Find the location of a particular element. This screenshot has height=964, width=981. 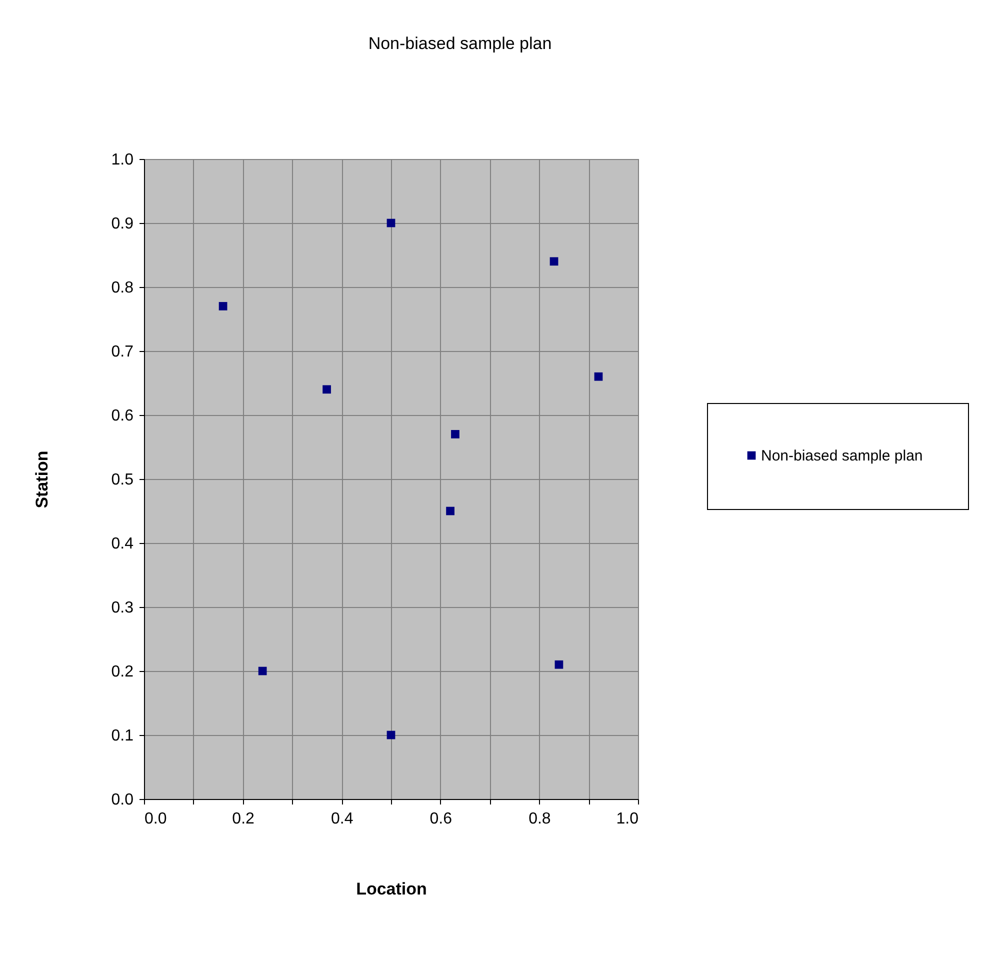

y-tick-label: 0.7 is located at coordinates (122, 352).